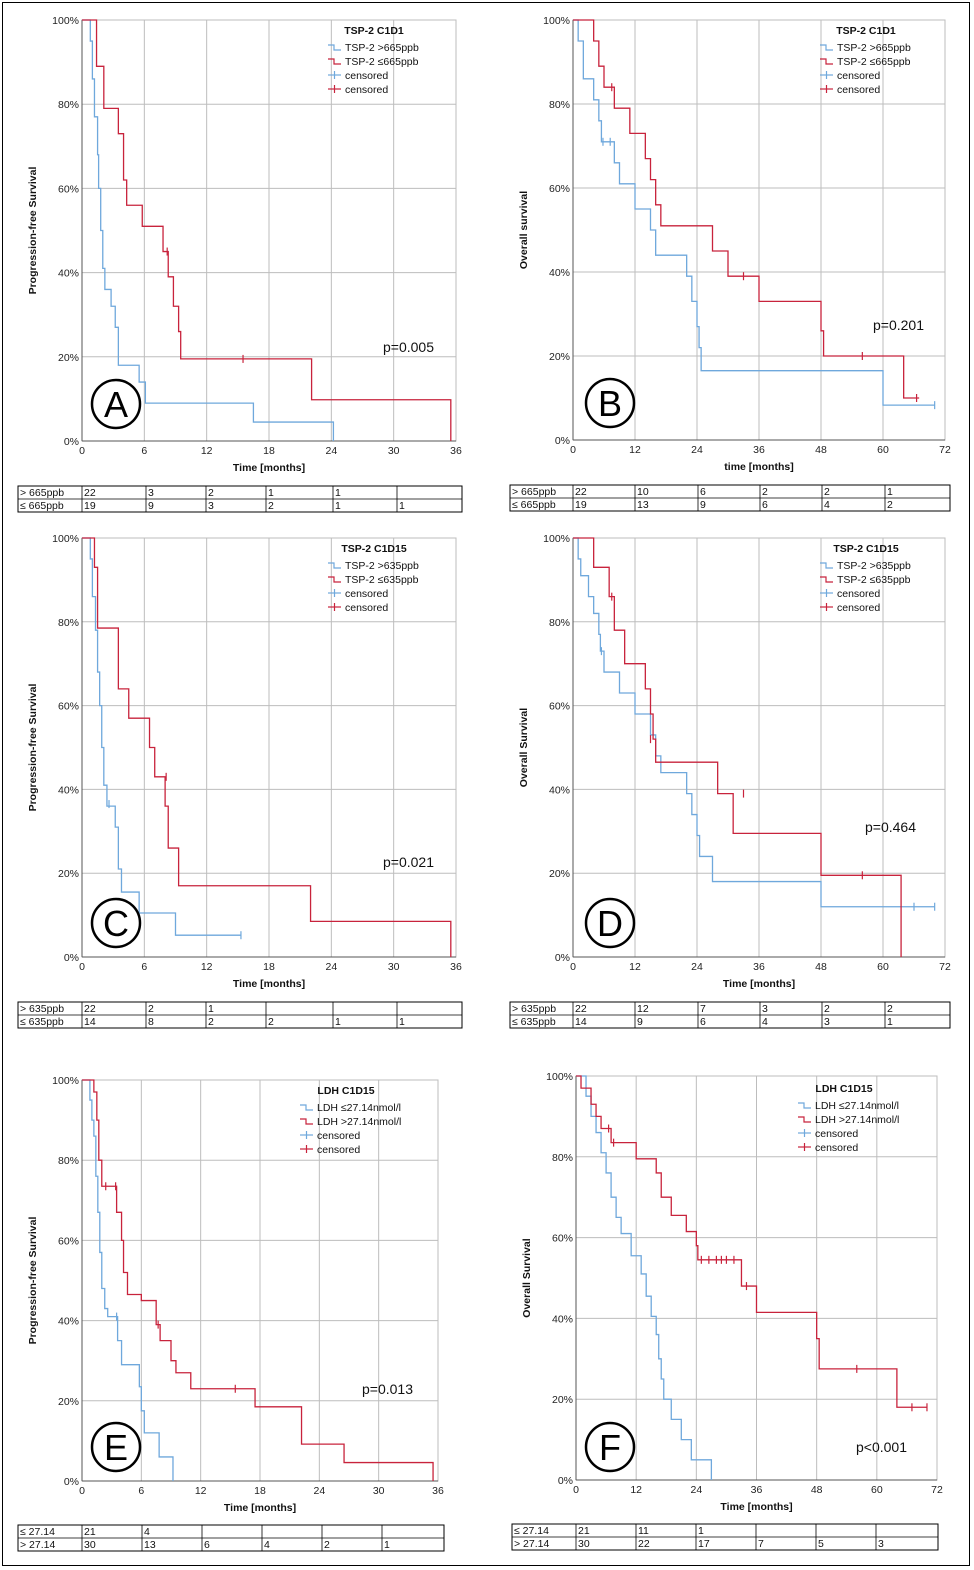 This screenshot has width=974, height=1570. Describe the element at coordinates (359, 1108) in the screenshot. I see `legend-item: LDH ≤27.14nmol/l` at that location.